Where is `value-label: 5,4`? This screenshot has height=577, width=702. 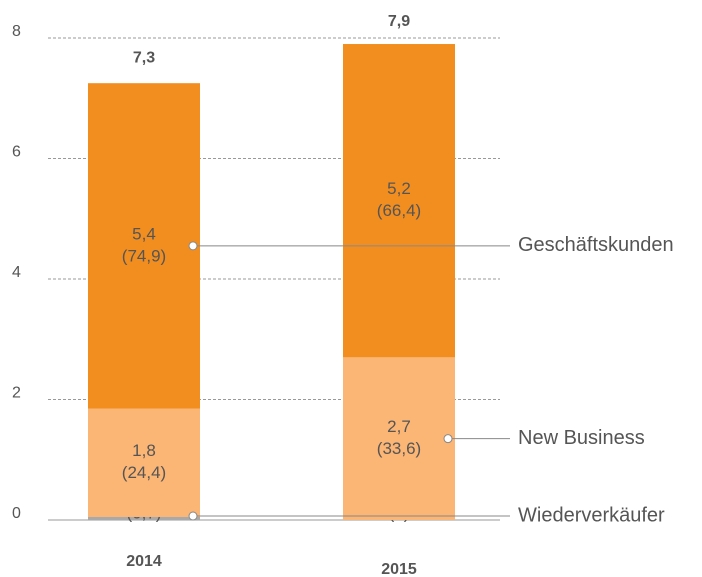
value-label: 5,4 is located at coordinates (144, 233).